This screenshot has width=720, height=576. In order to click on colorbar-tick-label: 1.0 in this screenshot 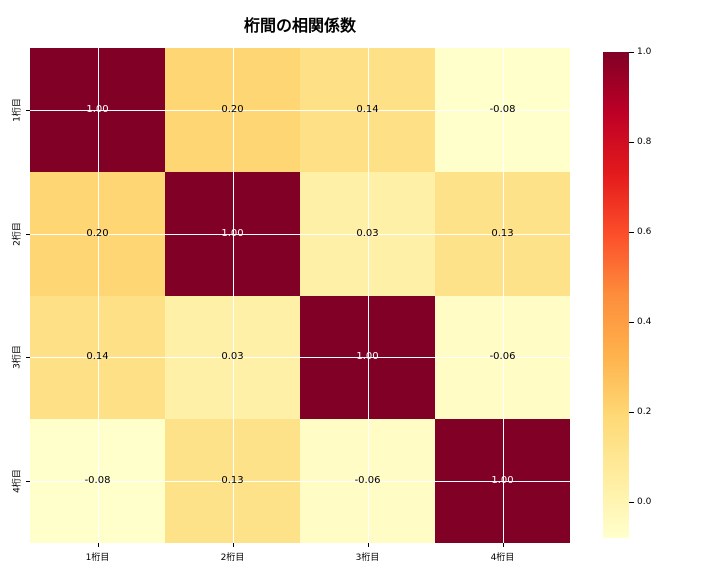, I will do `click(644, 52)`.